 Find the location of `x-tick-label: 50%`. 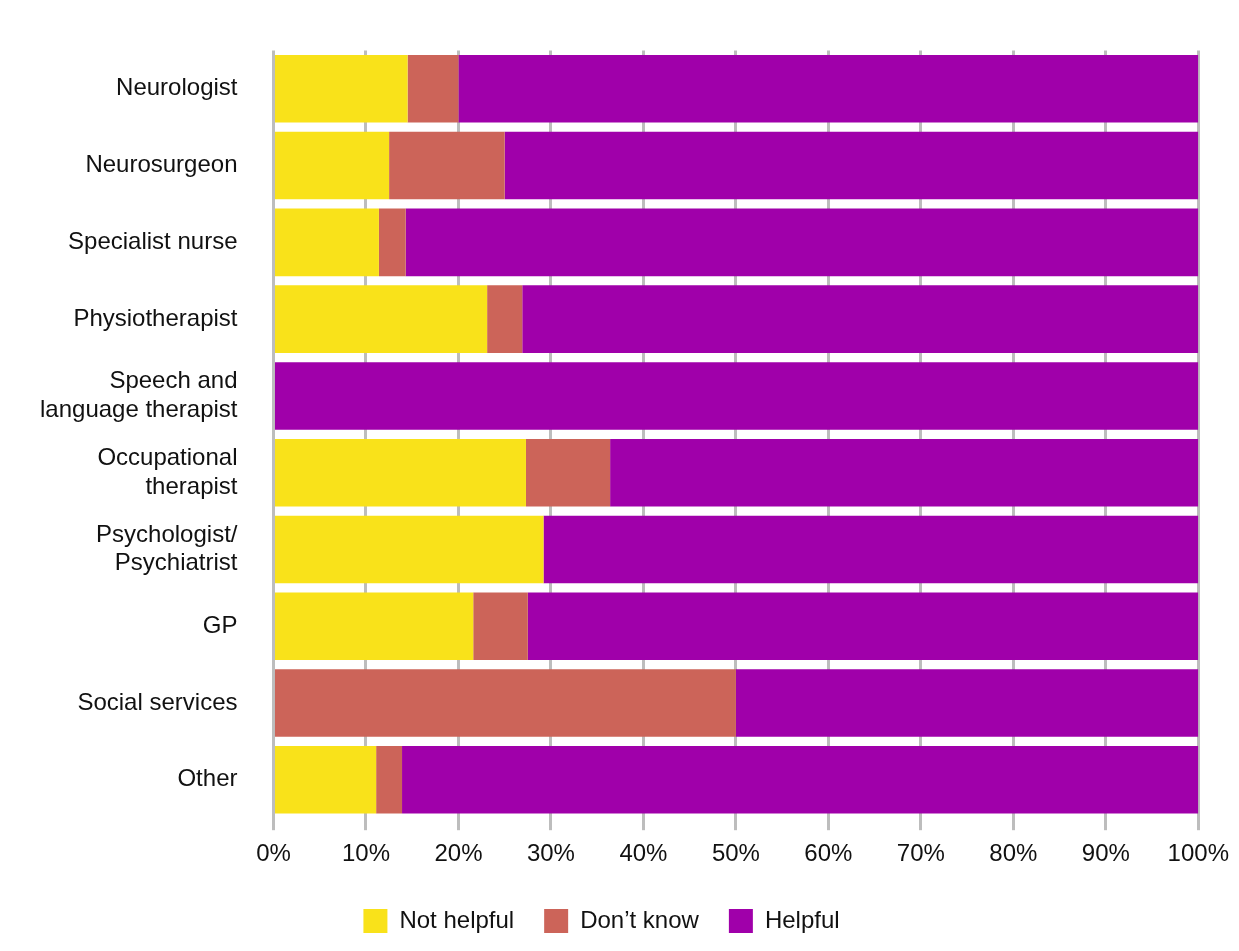

x-tick-label: 50% is located at coordinates (735, 853).